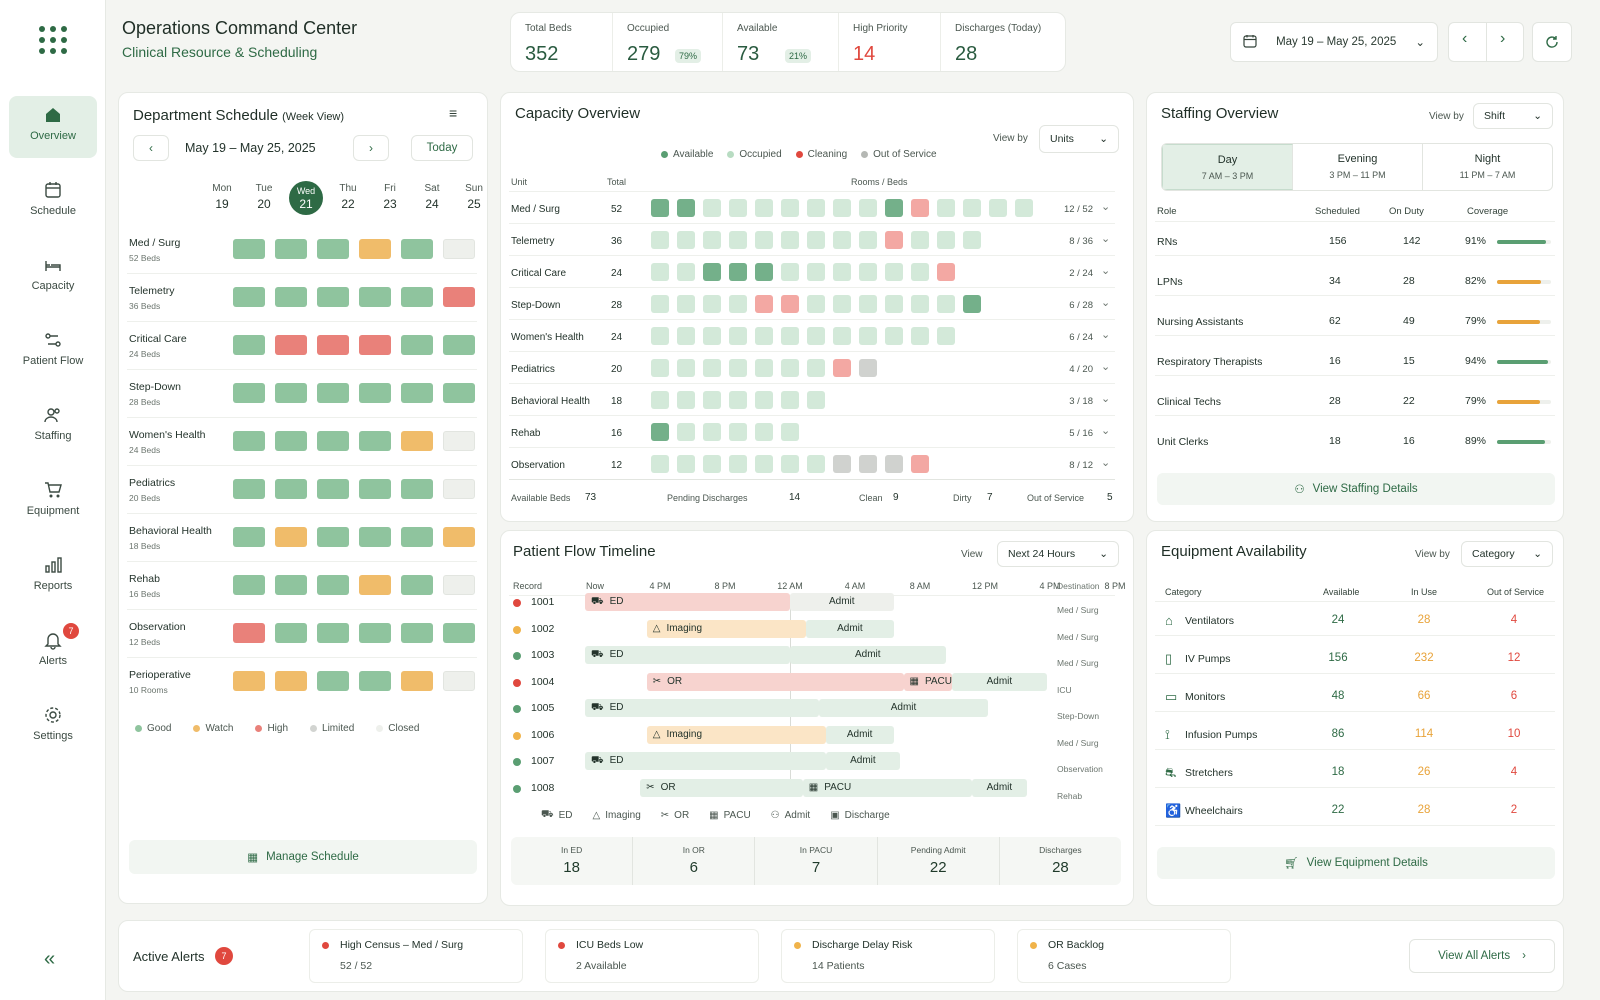 This screenshot has height=1000, width=1600. Describe the element at coordinates (543, 681) in the screenshot. I see `record-id: 1004` at that location.